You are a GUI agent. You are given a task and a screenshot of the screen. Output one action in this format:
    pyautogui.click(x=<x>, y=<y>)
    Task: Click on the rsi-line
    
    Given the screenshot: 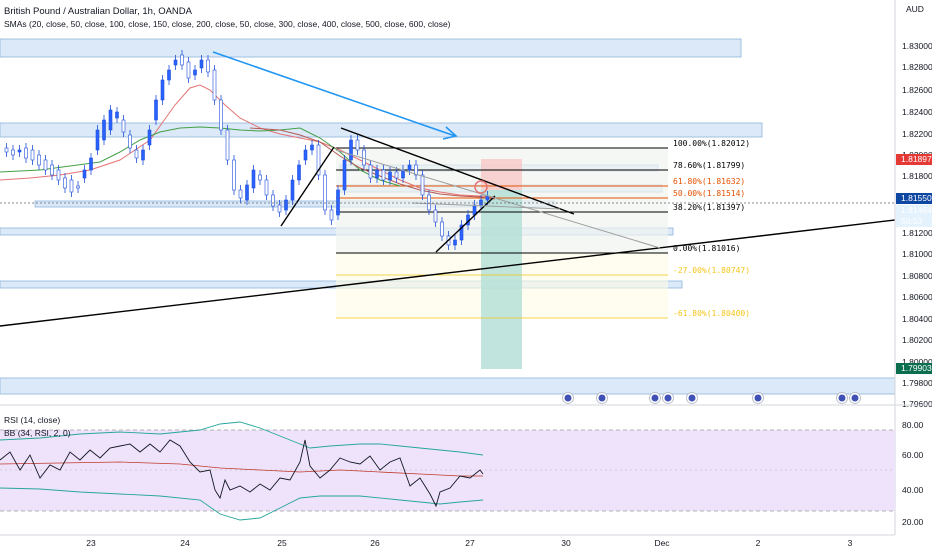 What is the action you would take?
    pyautogui.click(x=242, y=473)
    